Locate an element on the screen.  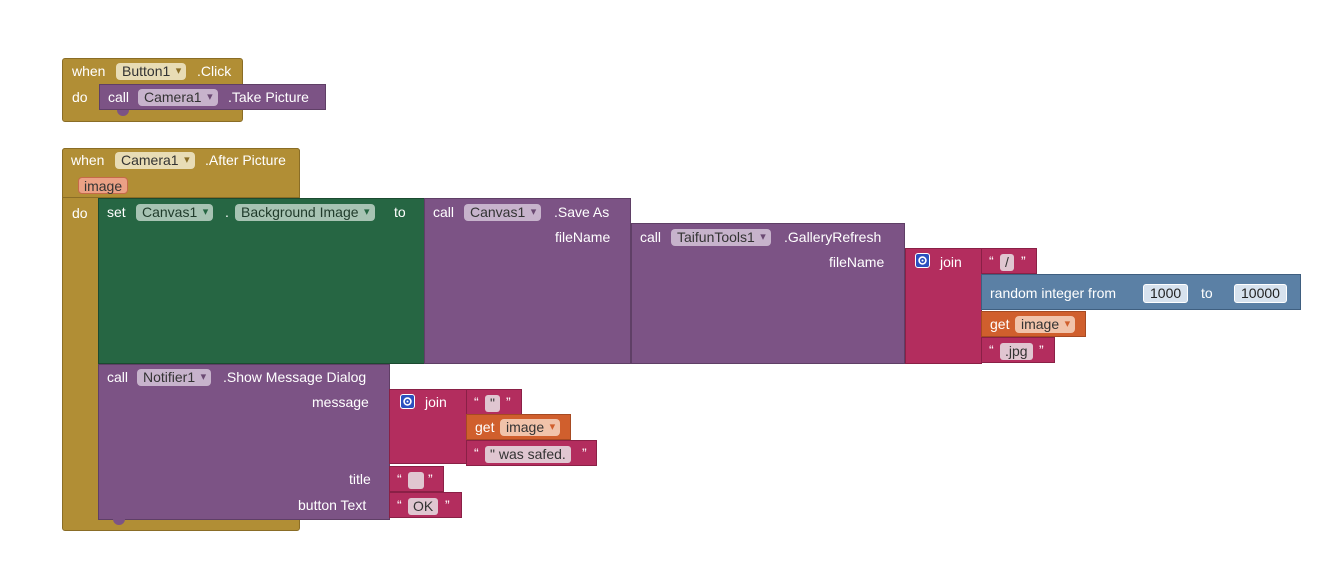
text-block-was-safed: “ " was safed. ” is located at coordinates (531, 453).